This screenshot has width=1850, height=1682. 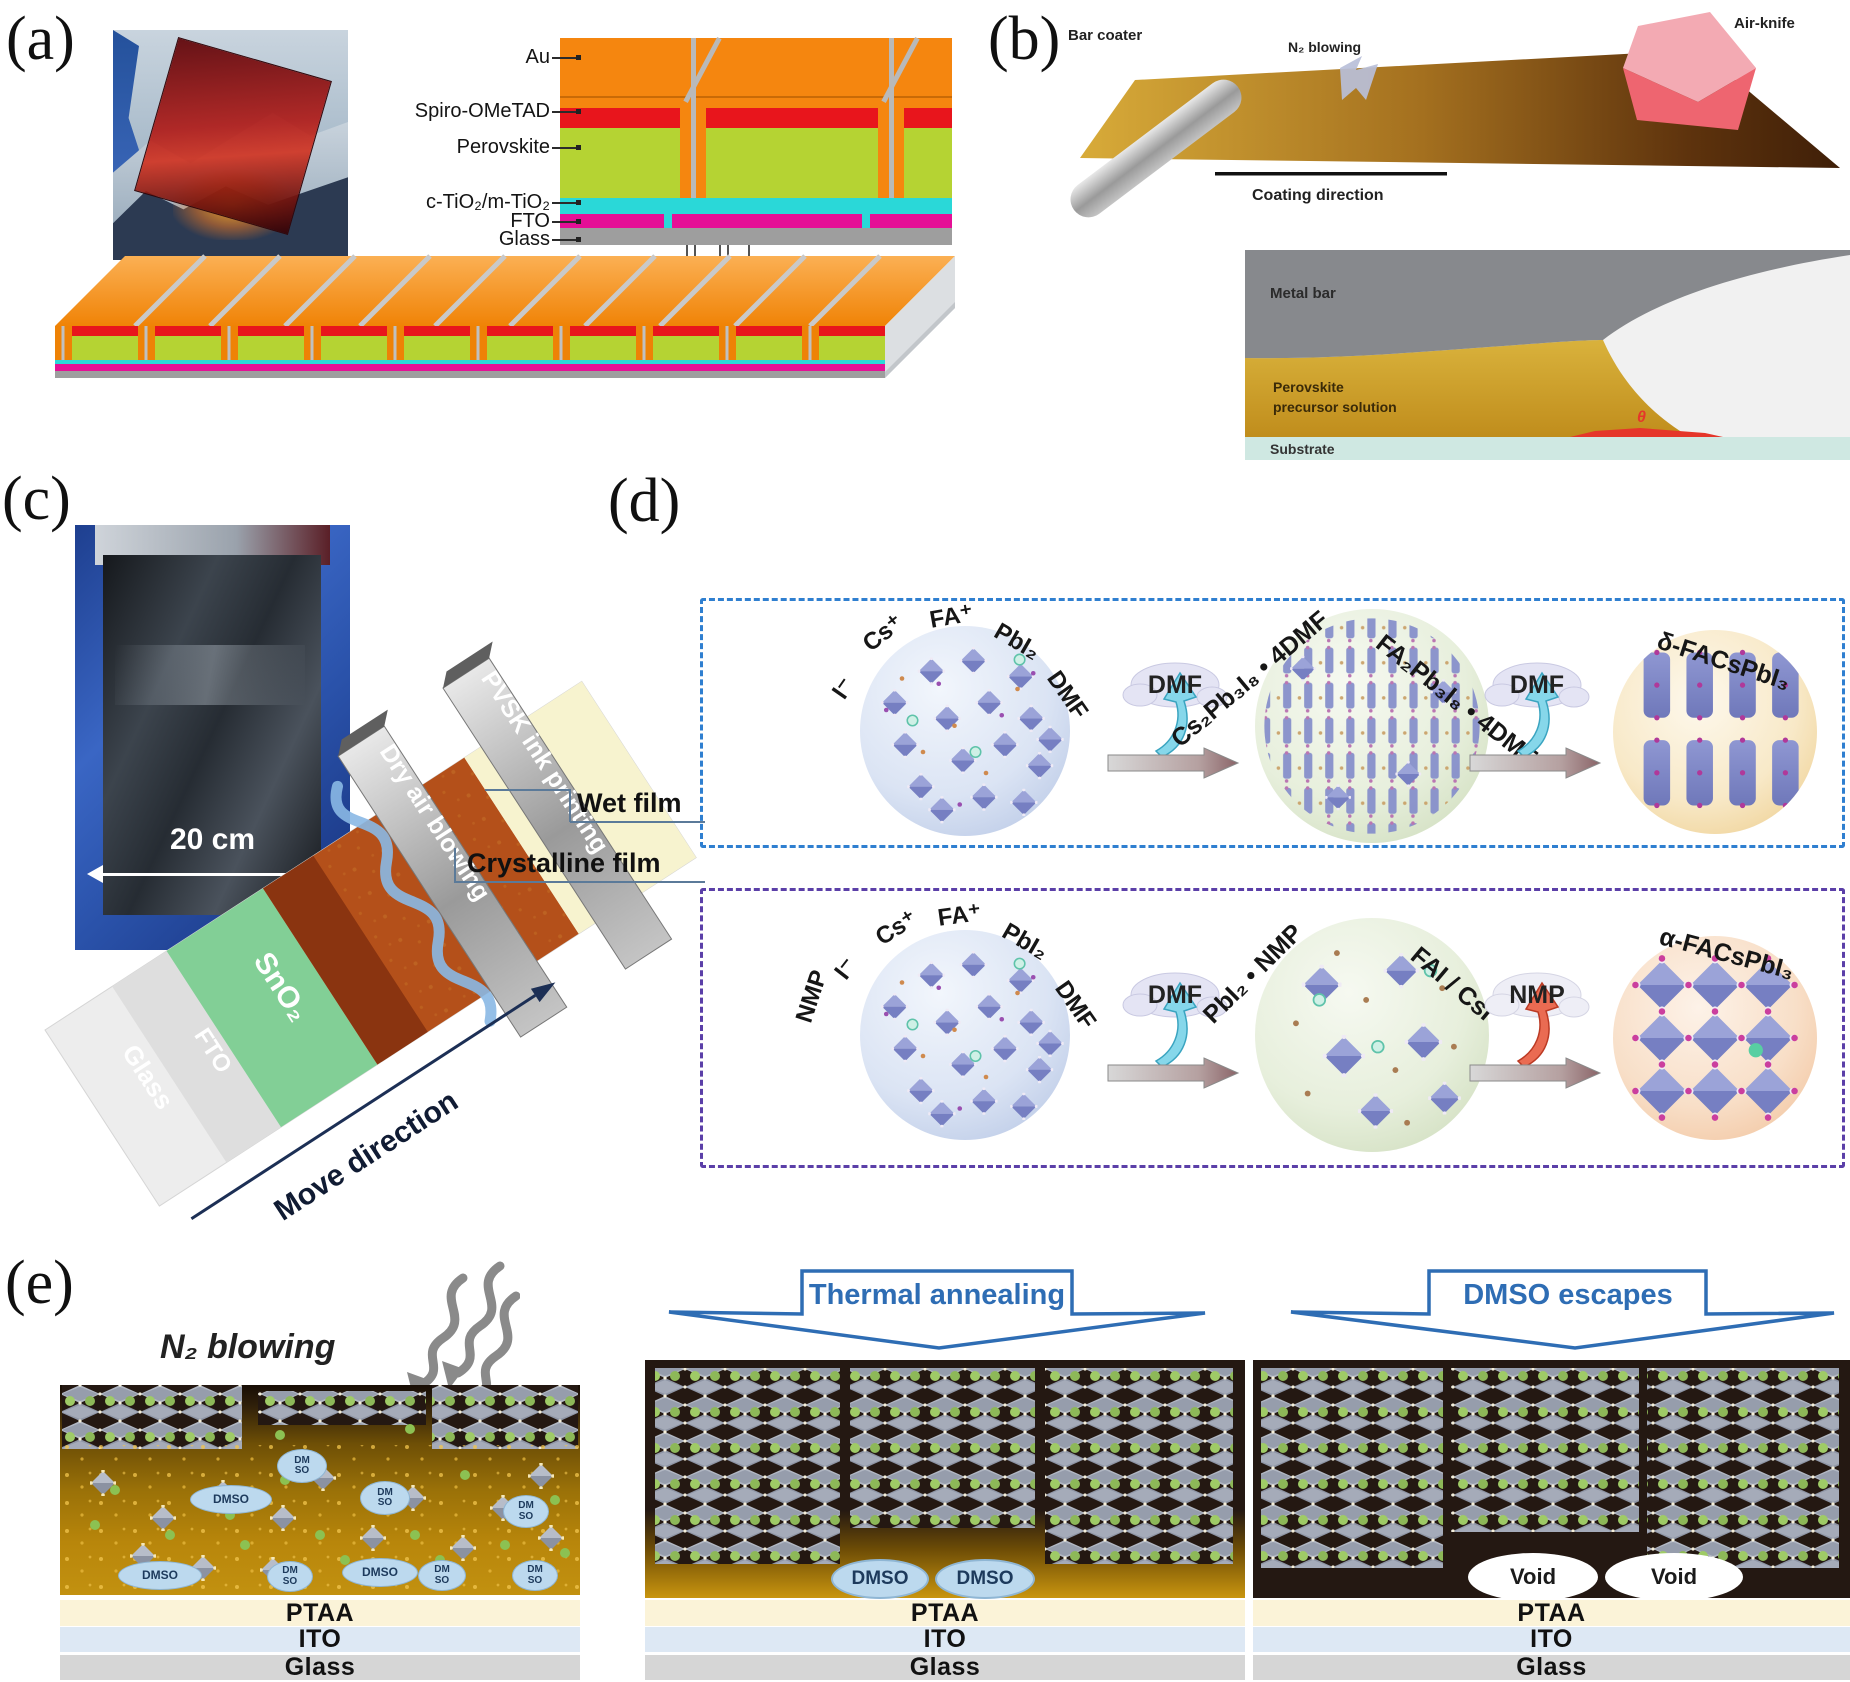 I want to click on fa-cations, so click(x=330, y=1494).